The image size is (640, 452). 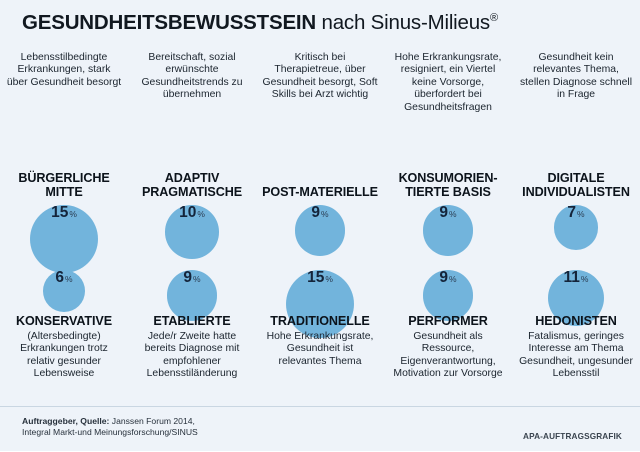 What do you see at coordinates (66, 421) in the screenshot?
I see `source-label: Auftraggeber, Quelle:` at bounding box center [66, 421].